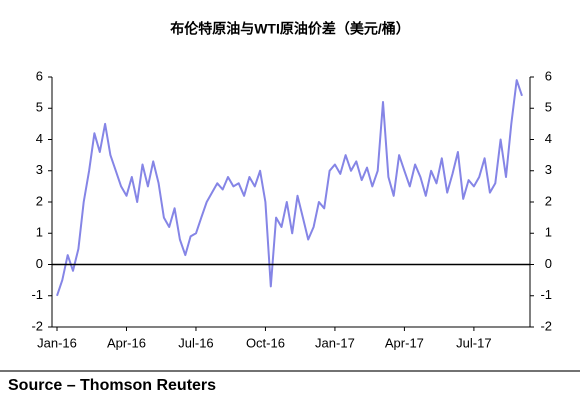 The image size is (580, 406). I want to click on y-tick-label: 6, so click(39, 75).